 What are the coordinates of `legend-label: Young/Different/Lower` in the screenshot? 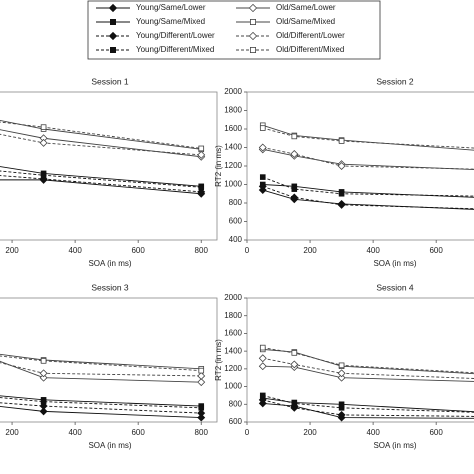 It's located at (175, 35).